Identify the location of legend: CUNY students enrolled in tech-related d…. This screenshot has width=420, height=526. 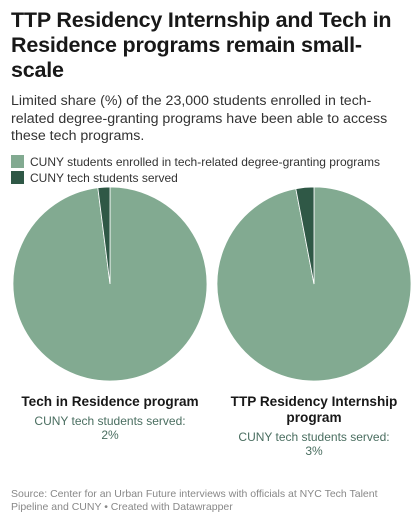
(211, 170).